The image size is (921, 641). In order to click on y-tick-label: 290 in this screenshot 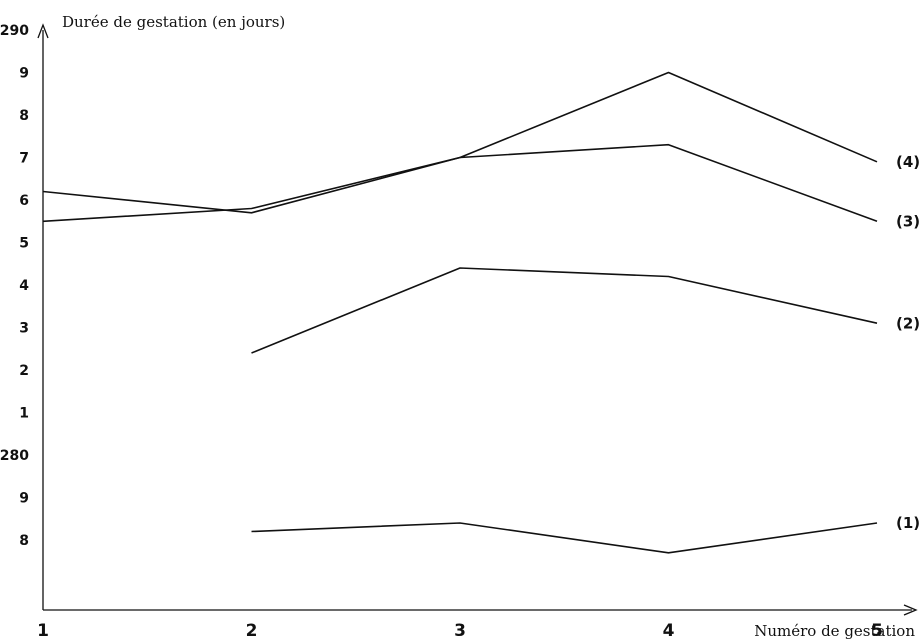, I will do `click(14, 31)`.